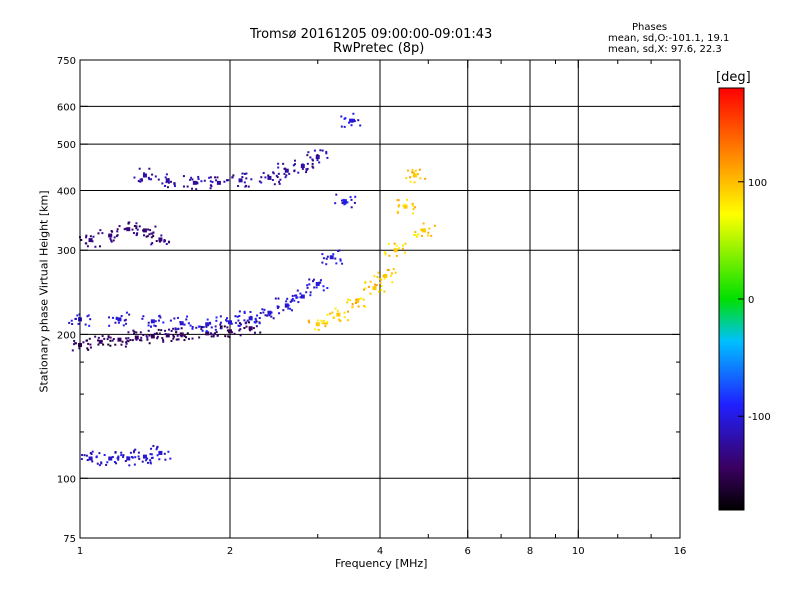 Image resolution: width=800 pixels, height=600 pixels. I want to click on stats-o-mode: mean, sd,O:-101.1, 19.1, so click(669, 38).